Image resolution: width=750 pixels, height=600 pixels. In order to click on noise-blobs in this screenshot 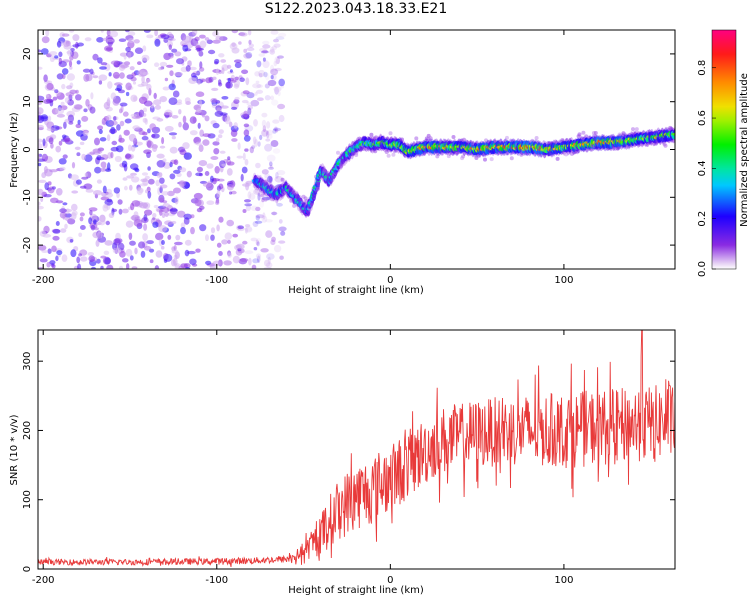, I will do `click(162, 149)`.